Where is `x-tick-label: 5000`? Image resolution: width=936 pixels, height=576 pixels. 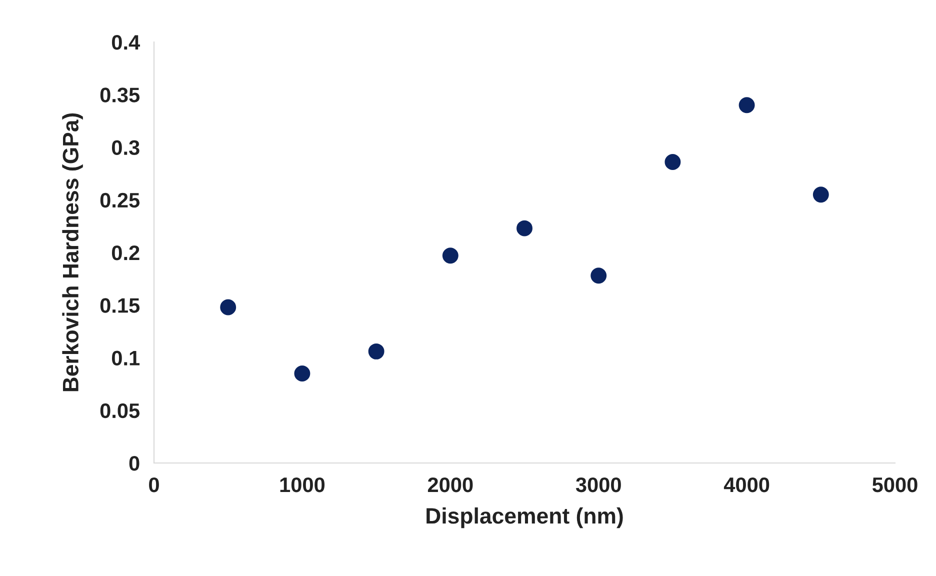
x-tick-label: 5000 is located at coordinates (895, 484).